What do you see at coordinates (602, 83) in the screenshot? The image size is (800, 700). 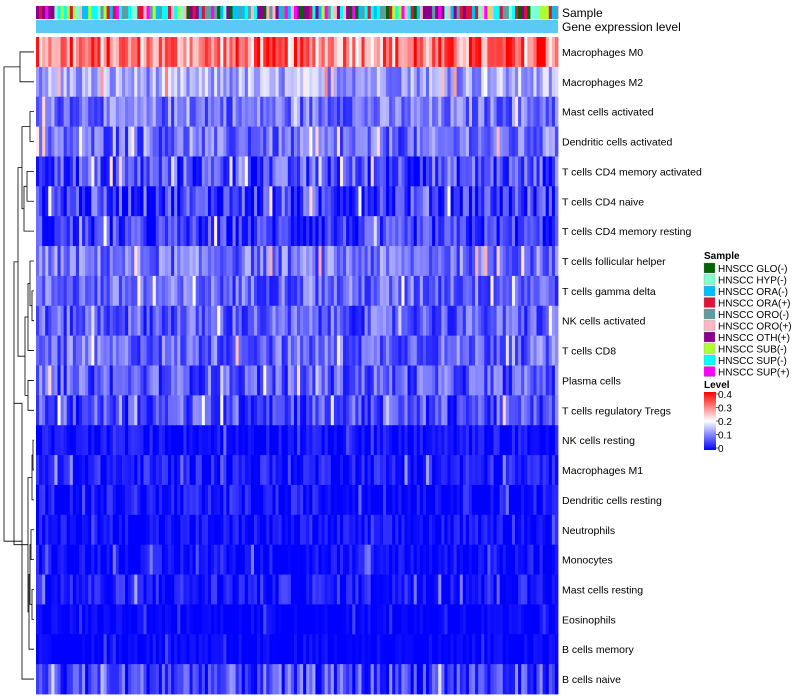 I see `row-label: Macrophages M2` at bounding box center [602, 83].